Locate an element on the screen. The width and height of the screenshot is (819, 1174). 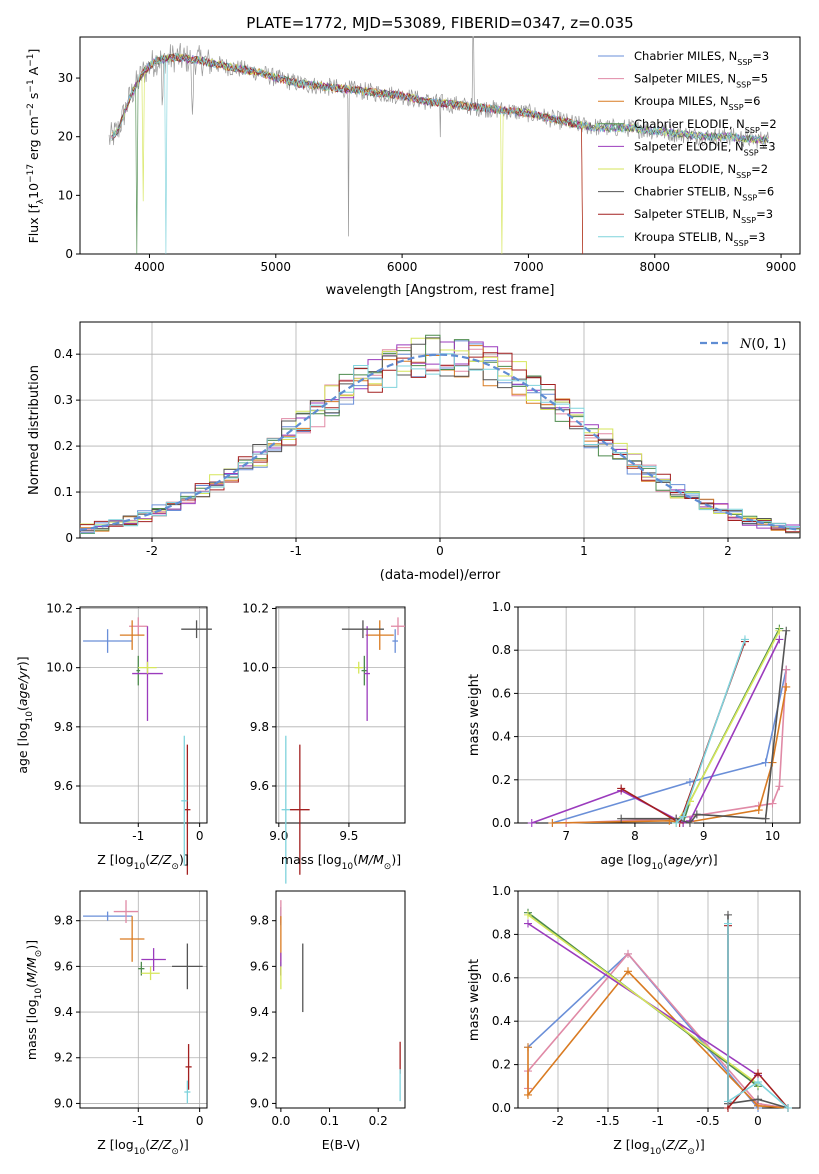
y-tick-label: 9.0 is located at coordinates (259, 1103).